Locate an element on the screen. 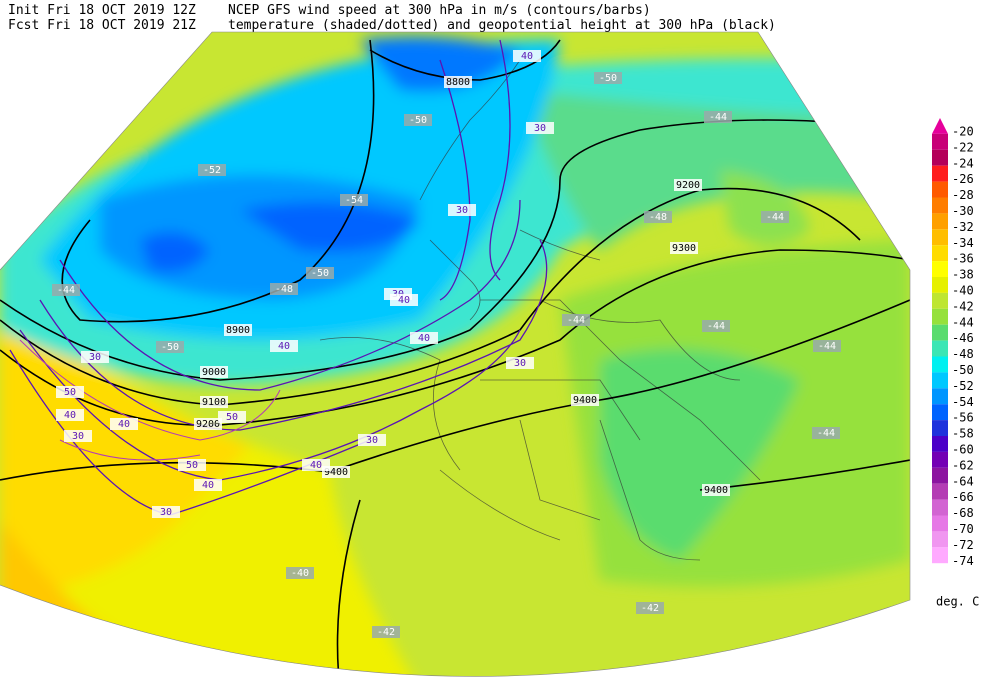  height-label: 9000 is located at coordinates (214, 372).